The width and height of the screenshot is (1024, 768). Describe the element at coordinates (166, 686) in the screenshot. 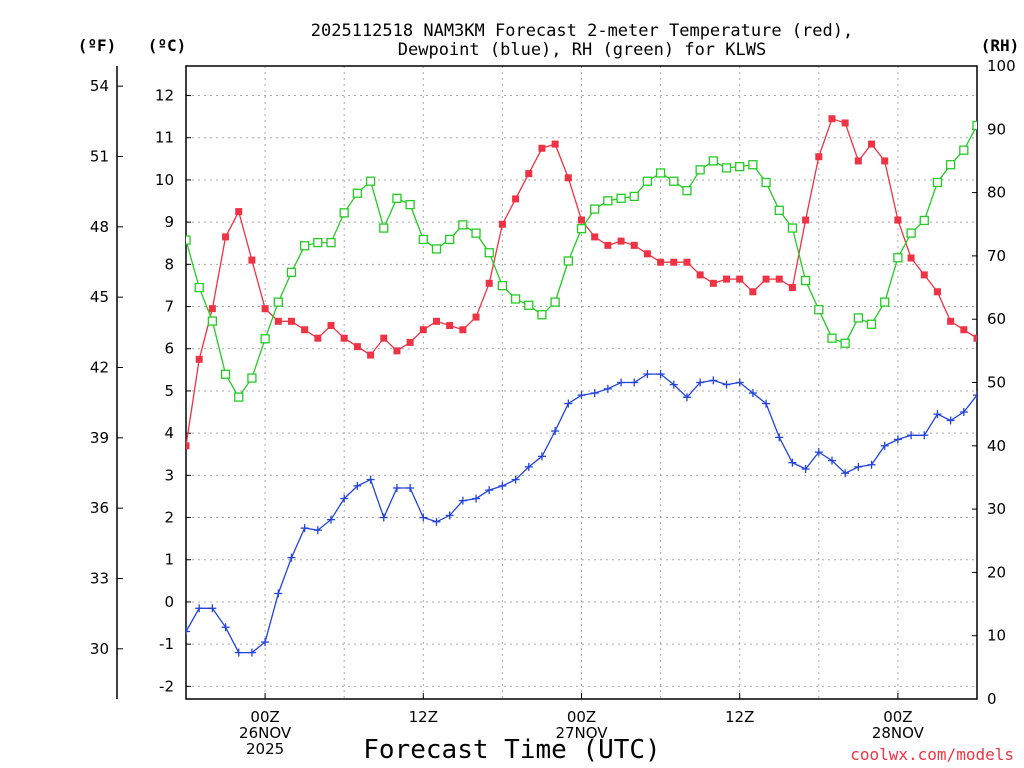

I see `c-tick-label: -2` at that location.